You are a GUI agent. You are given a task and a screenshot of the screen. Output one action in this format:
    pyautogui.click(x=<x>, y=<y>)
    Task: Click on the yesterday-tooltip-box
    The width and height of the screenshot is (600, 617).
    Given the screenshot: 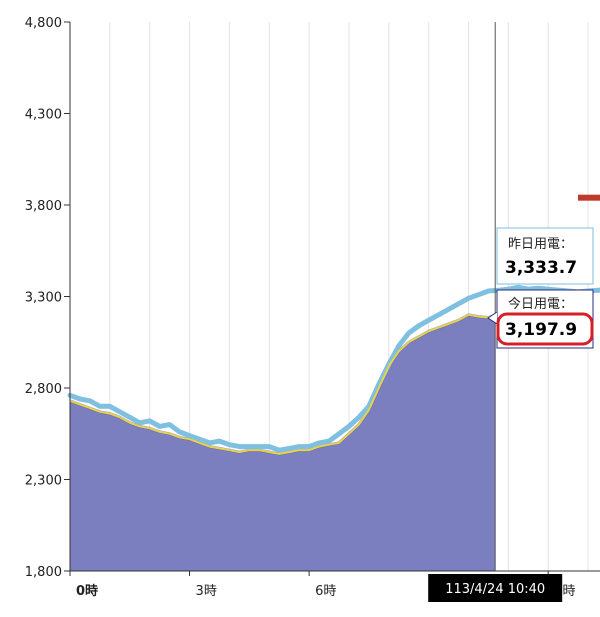 What is the action you would take?
    pyautogui.click(x=545, y=256)
    